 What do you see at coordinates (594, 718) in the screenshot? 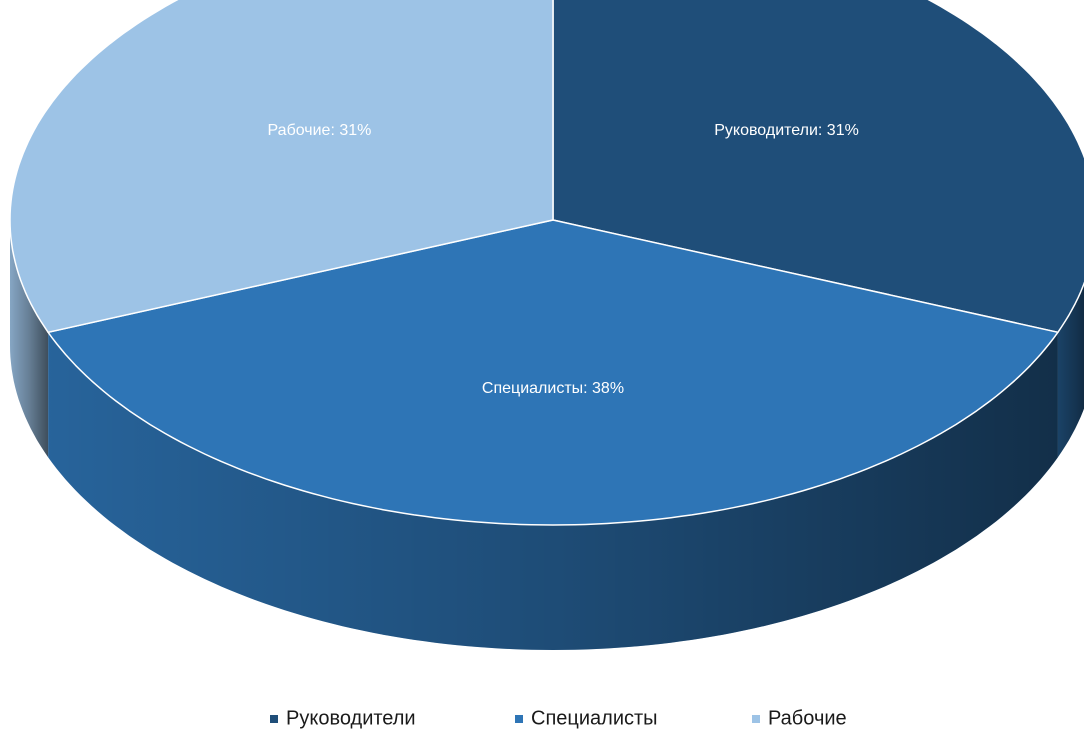
I see `legend-label: Специалисты` at bounding box center [594, 718].